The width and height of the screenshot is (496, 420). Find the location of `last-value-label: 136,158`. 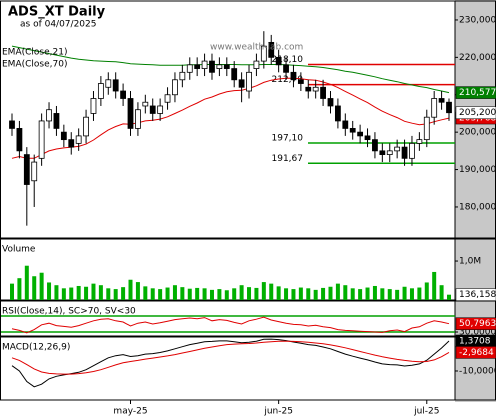

last-value-label: 136,158 is located at coordinates (477, 295).